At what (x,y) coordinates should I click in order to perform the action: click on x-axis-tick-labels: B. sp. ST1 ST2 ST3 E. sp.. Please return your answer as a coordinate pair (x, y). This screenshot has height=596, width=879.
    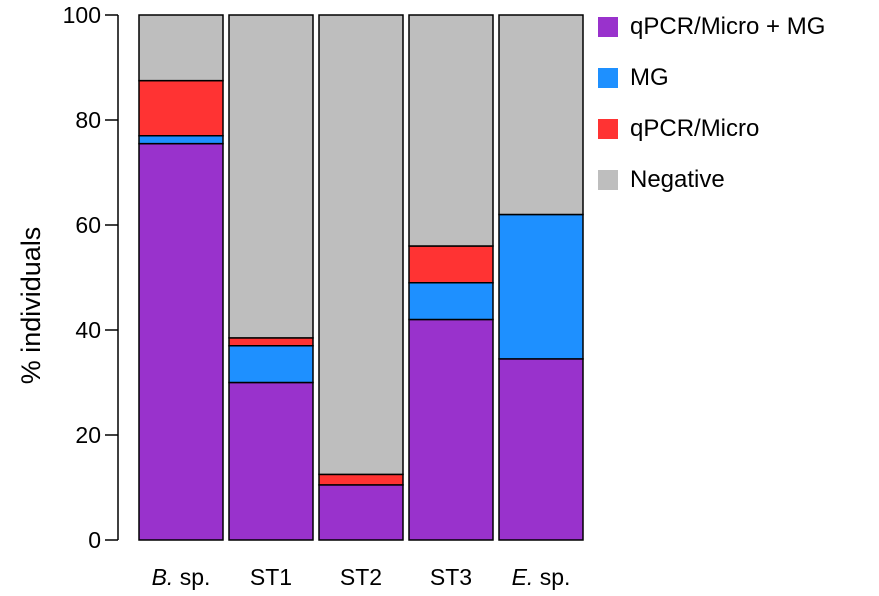
    Looking at the image, I should click on (361, 577).